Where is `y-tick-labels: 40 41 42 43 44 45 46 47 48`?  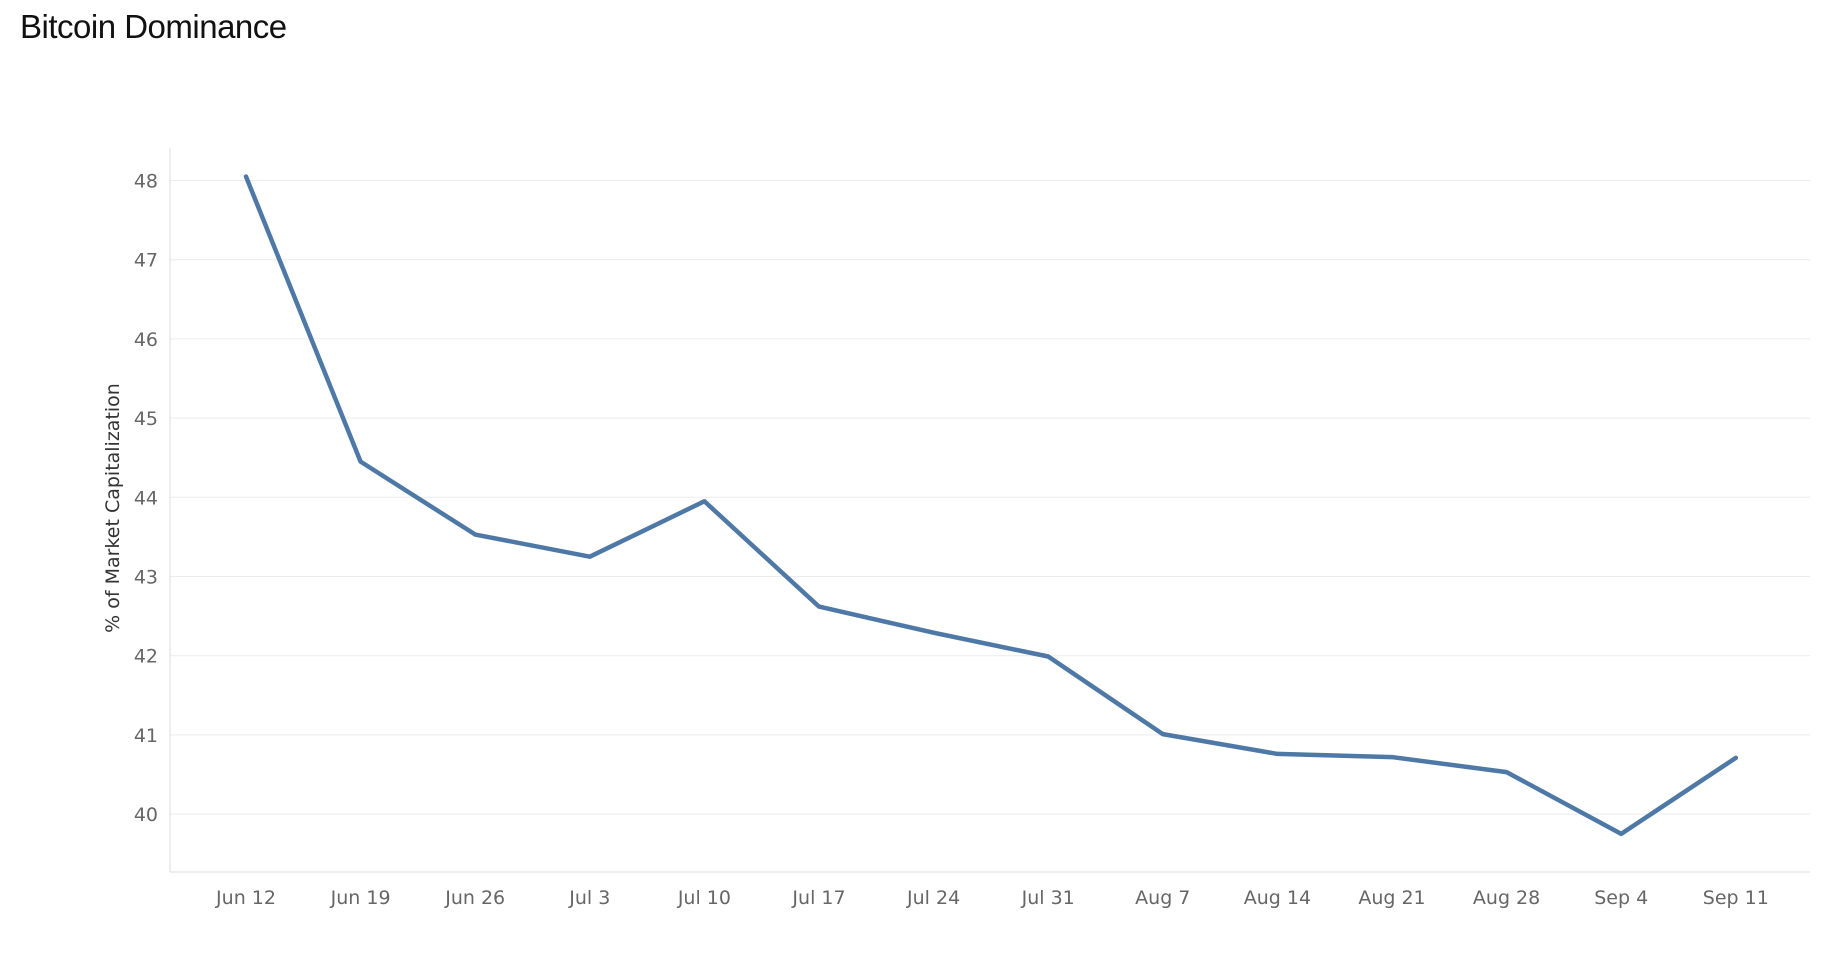 y-tick-labels: 40 41 42 43 44 45 46 47 48 is located at coordinates (146, 499).